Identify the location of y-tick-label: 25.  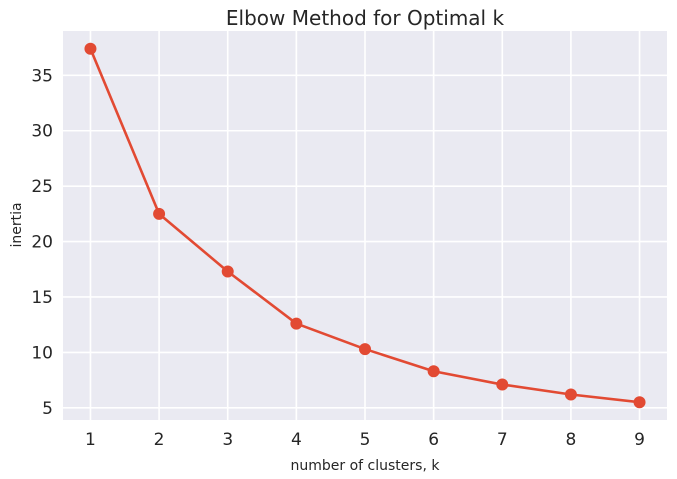
(42, 187).